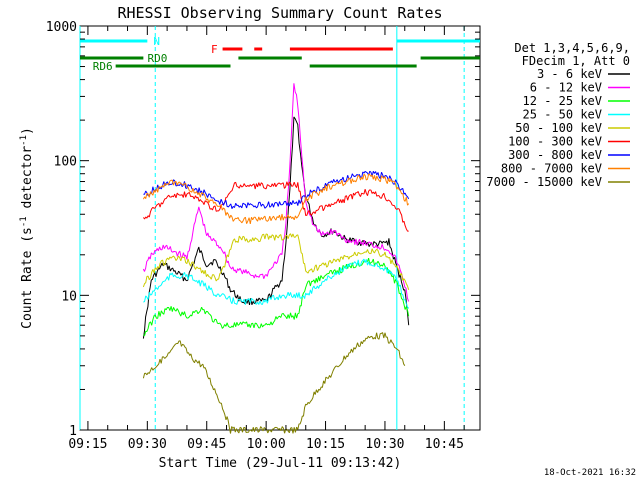  Describe the element at coordinates (147, 444) in the screenshot. I see `x-tick-label: 09:30` at that location.